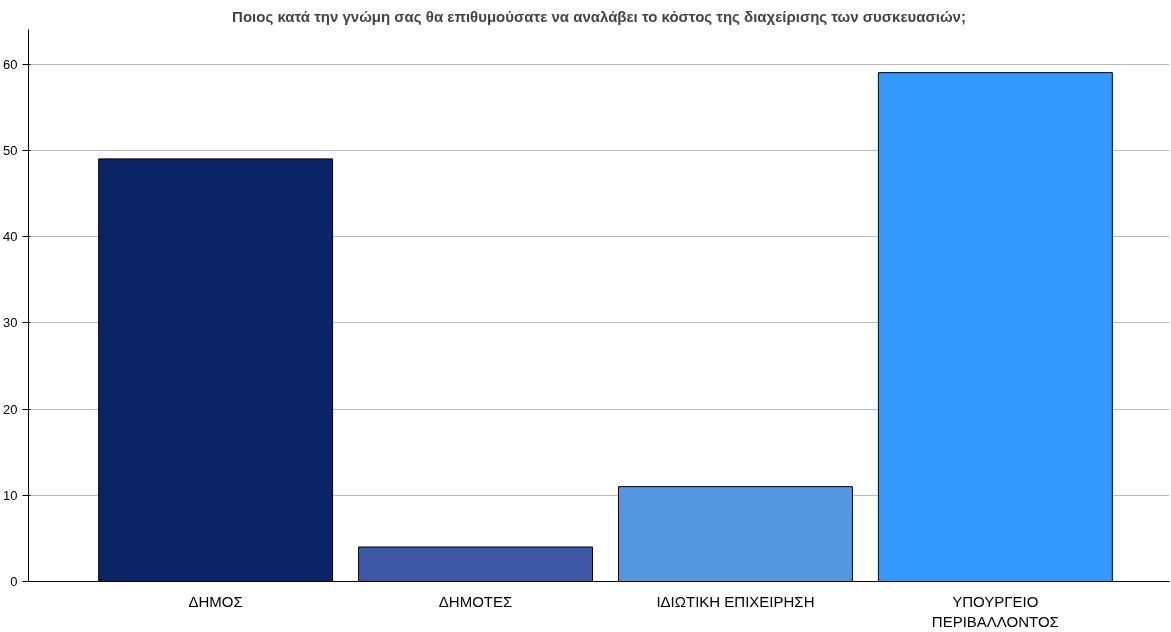 This screenshot has width=1171, height=632. What do you see at coordinates (14, 581) in the screenshot?
I see `y-tick-label: 0` at bounding box center [14, 581].